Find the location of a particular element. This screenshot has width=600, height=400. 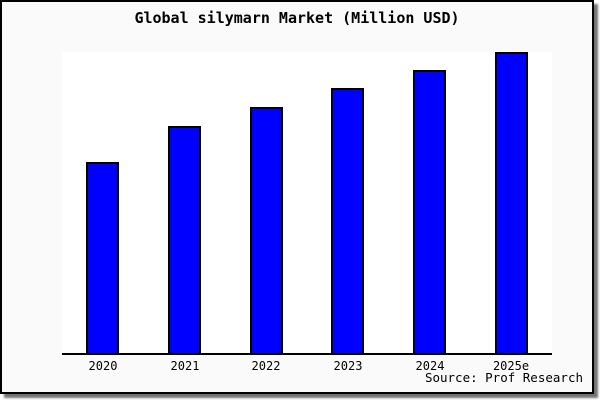

x-tick-label-2021: 2021 is located at coordinates (185, 366).